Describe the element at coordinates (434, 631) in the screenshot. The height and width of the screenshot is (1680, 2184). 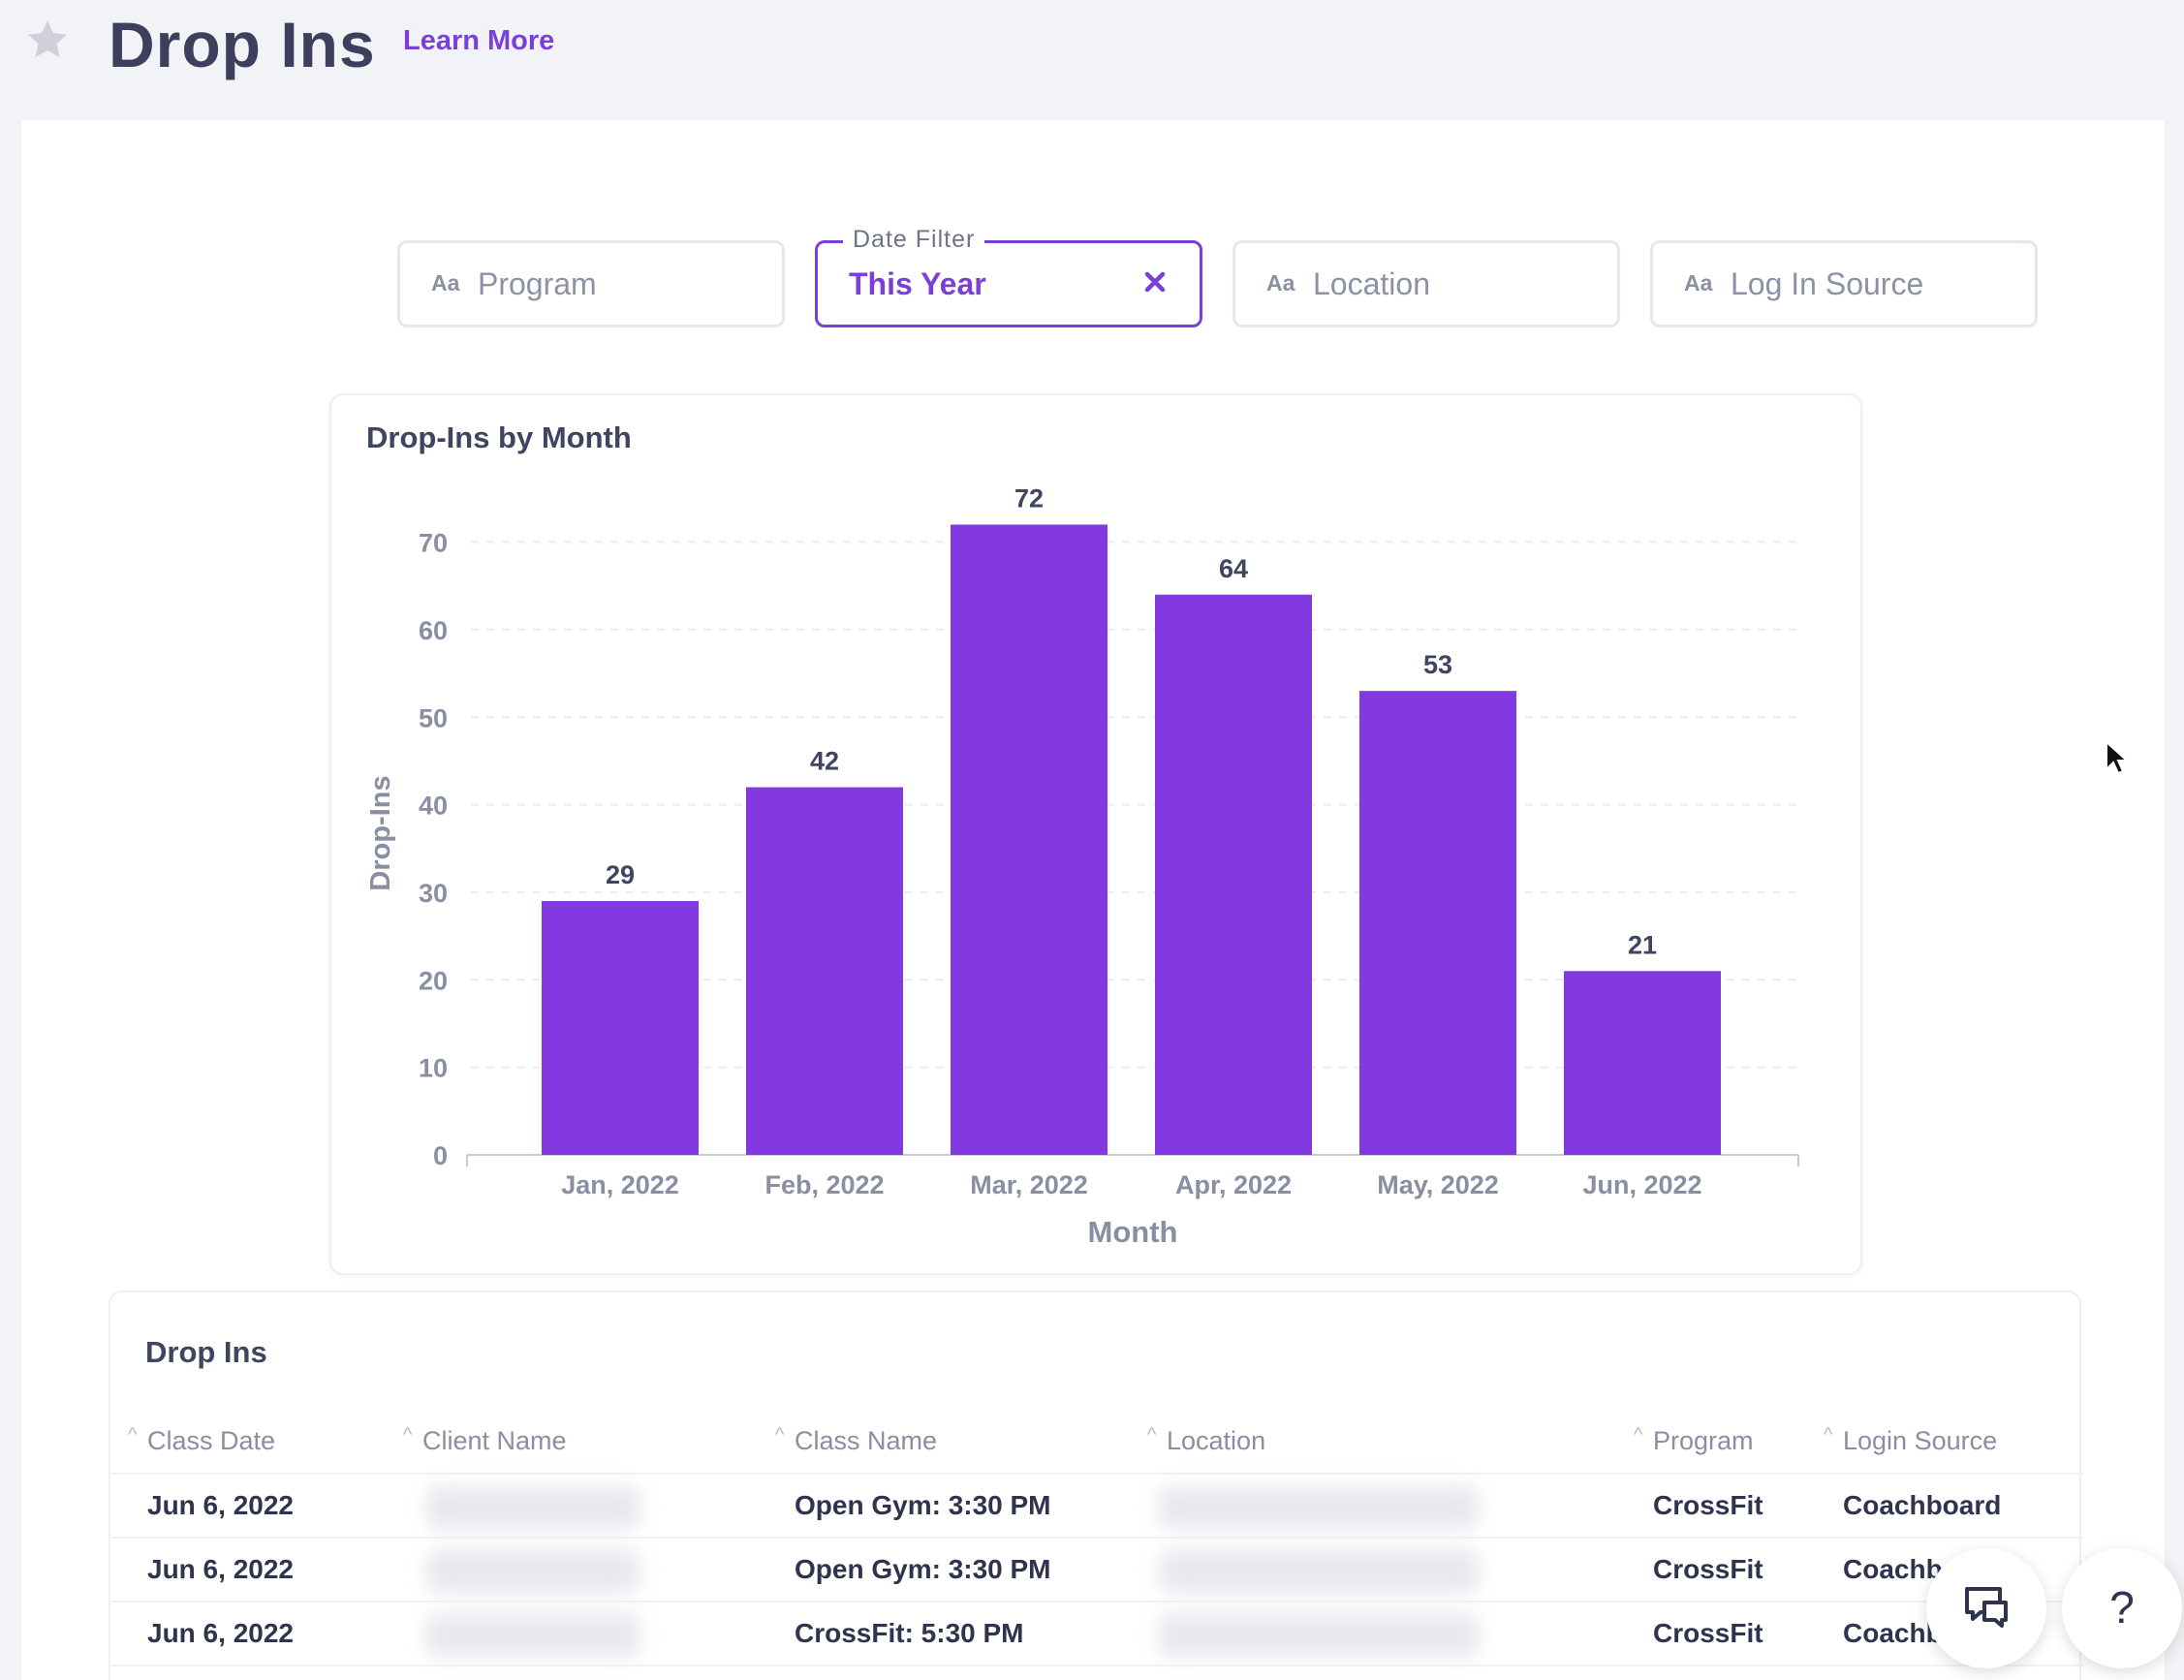
I see `y-tick-label: 60` at that location.